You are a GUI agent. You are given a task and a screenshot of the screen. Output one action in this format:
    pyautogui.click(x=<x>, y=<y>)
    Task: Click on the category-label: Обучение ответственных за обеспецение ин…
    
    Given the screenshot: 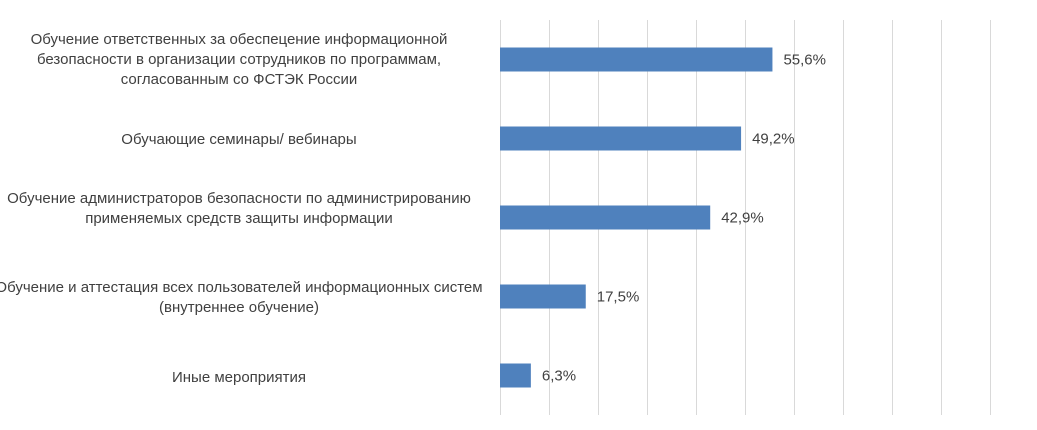 What is the action you would take?
    pyautogui.click(x=239, y=59)
    